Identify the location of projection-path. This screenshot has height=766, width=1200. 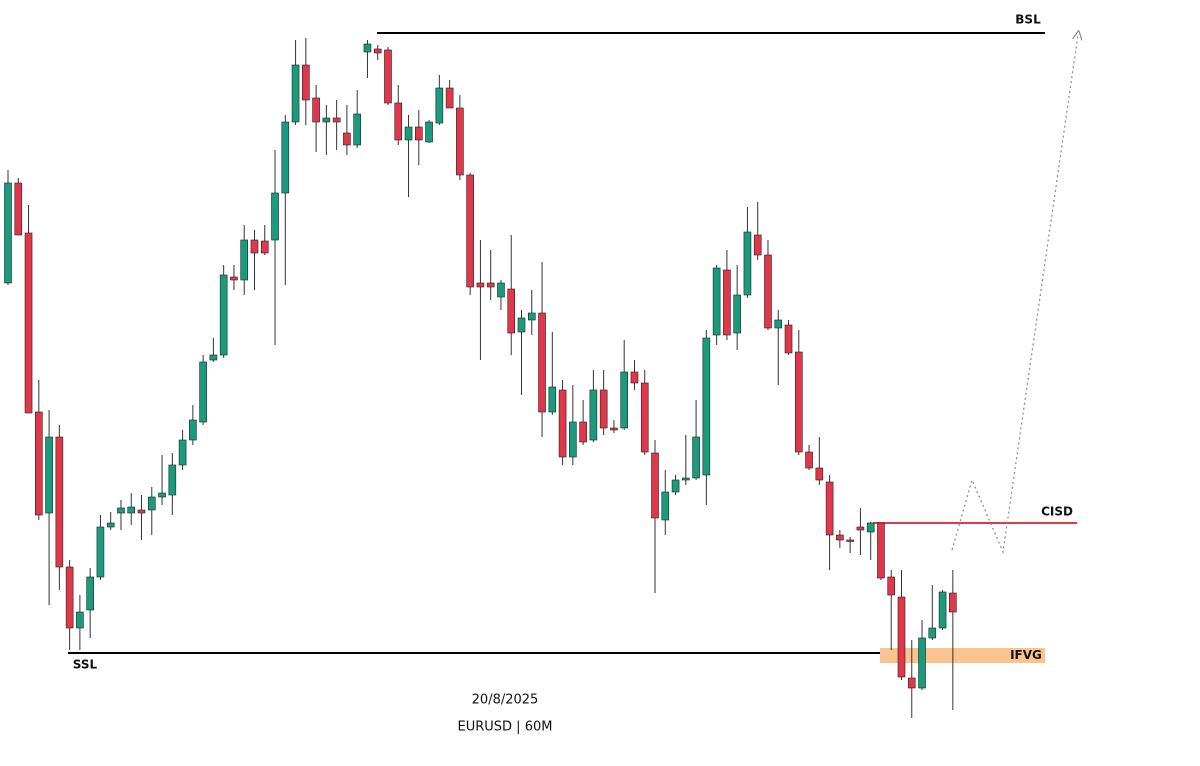
(1014, 295).